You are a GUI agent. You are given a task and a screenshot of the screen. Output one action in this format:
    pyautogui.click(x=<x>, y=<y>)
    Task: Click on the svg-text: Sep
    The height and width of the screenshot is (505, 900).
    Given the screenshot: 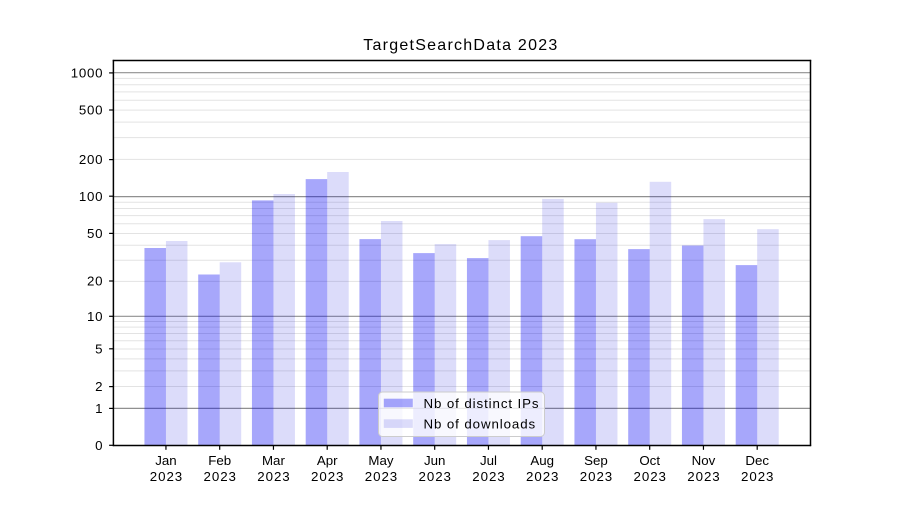 What is the action you would take?
    pyautogui.click(x=596, y=460)
    